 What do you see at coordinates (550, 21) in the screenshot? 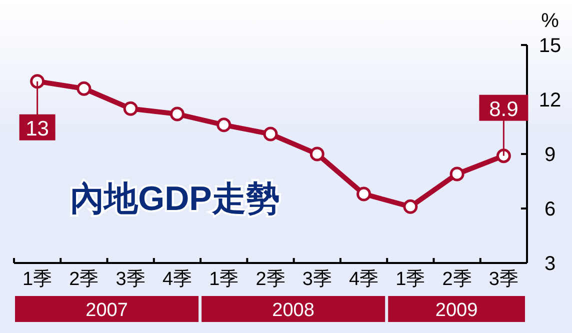
I see `y-axis-title: %` at bounding box center [550, 21].